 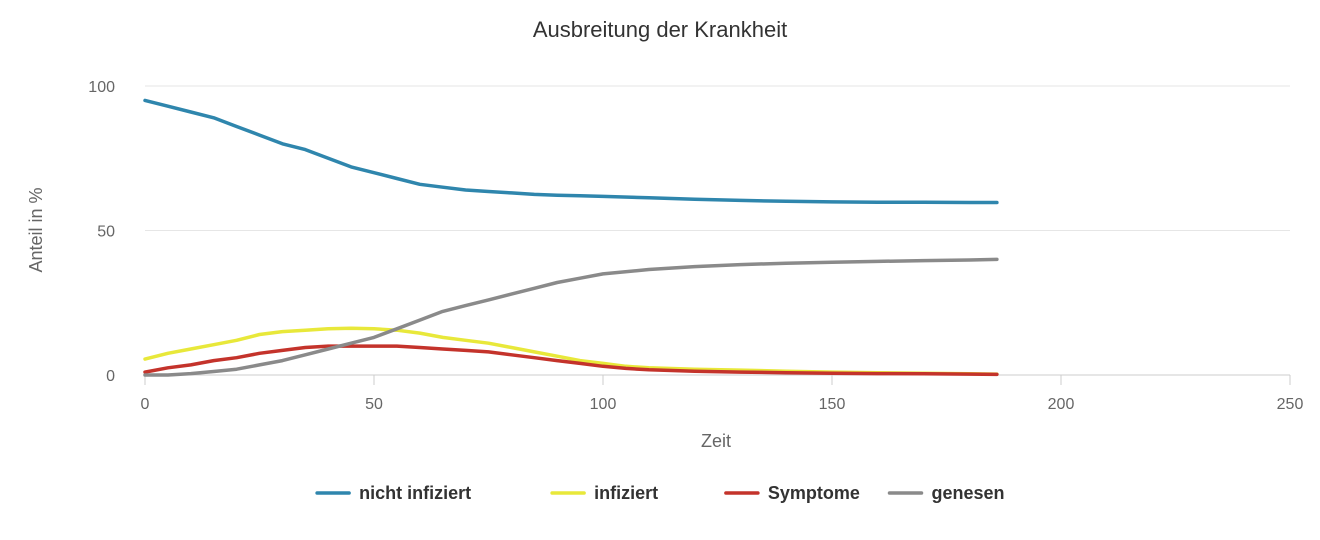 What do you see at coordinates (106, 232) in the screenshot?
I see `y-tick-label: 50` at bounding box center [106, 232].